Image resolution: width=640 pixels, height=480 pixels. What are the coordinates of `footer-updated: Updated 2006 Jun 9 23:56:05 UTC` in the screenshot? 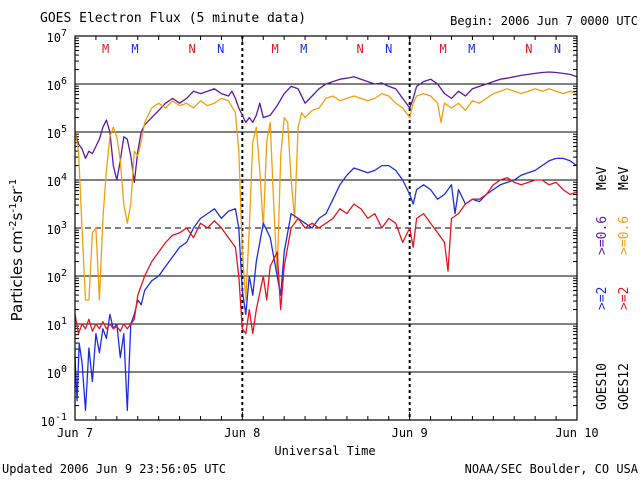 It's located at (114, 469).